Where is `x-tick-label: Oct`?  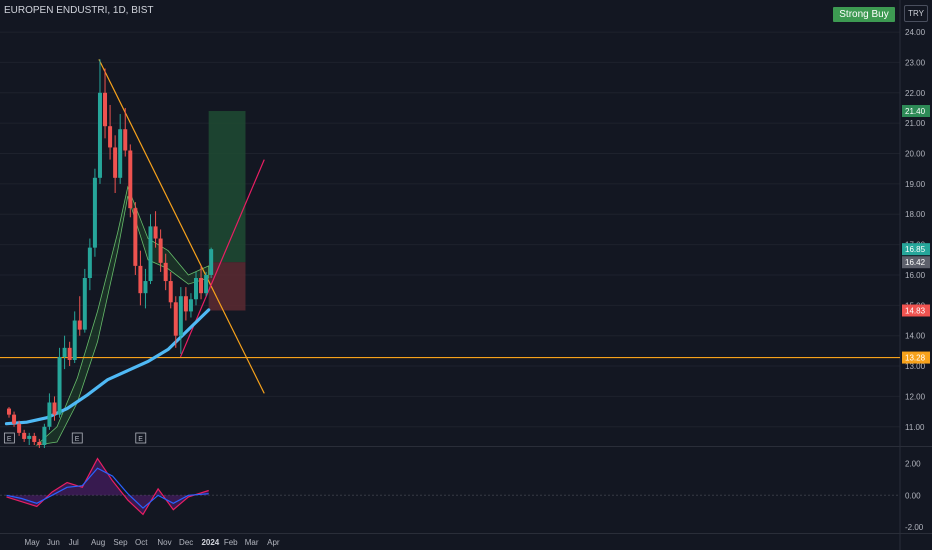
x-tick-label: Oct is located at coordinates (141, 542).